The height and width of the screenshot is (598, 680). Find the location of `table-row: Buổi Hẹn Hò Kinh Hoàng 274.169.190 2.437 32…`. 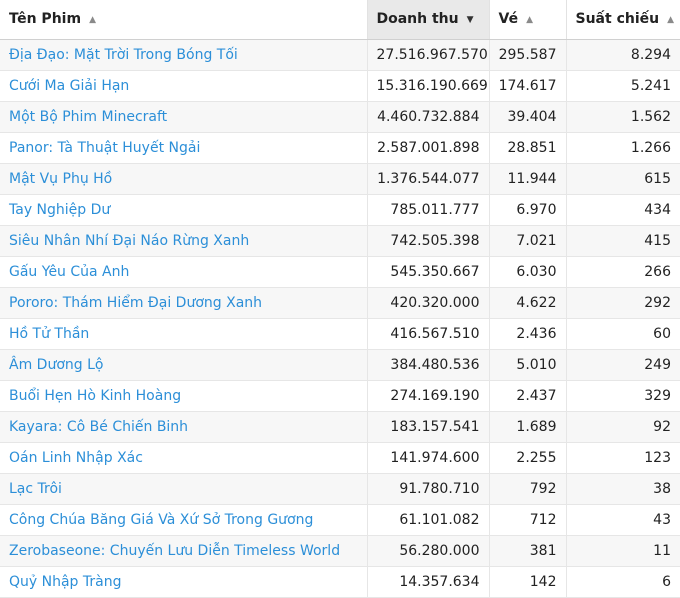

table-row: Buổi Hẹn Hò Kinh Hoàng 274.169.190 2.437 32… is located at coordinates (340, 396).